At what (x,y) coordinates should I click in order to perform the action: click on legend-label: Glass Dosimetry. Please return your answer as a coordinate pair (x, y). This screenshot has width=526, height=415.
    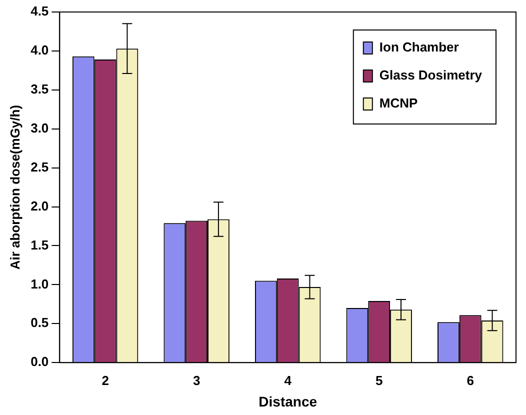
    Looking at the image, I should click on (431, 75).